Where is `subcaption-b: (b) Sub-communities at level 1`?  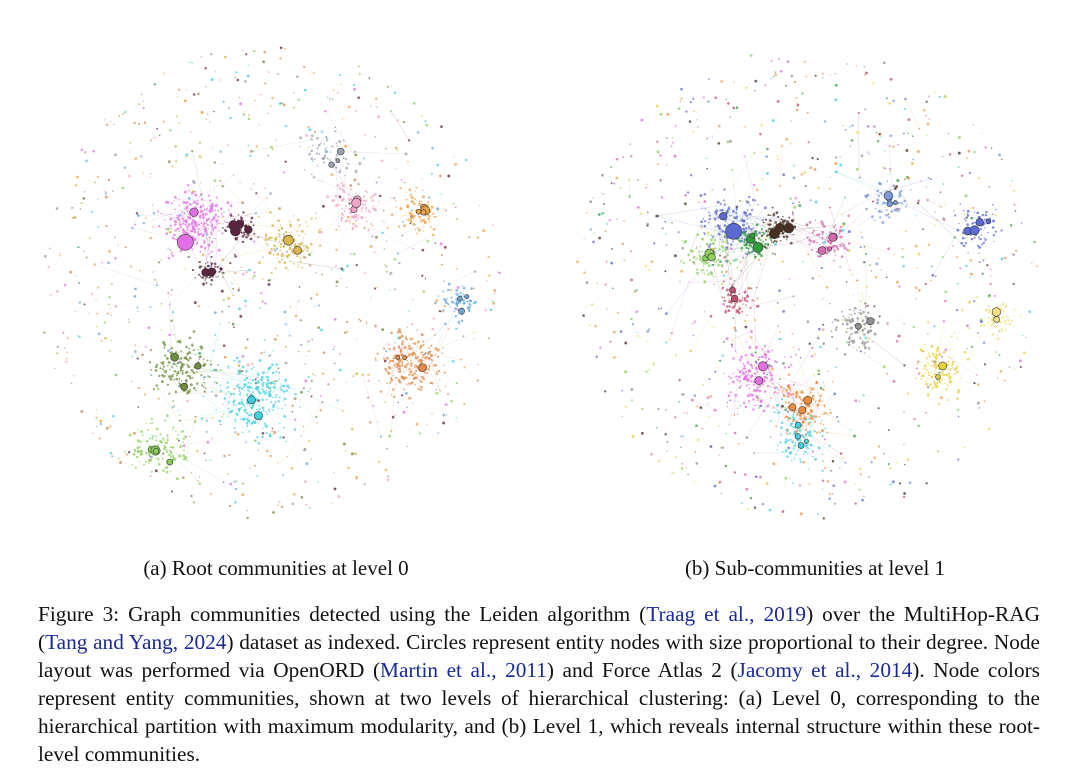
subcaption-b: (b) Sub-communities at level 1 is located at coordinates (815, 568).